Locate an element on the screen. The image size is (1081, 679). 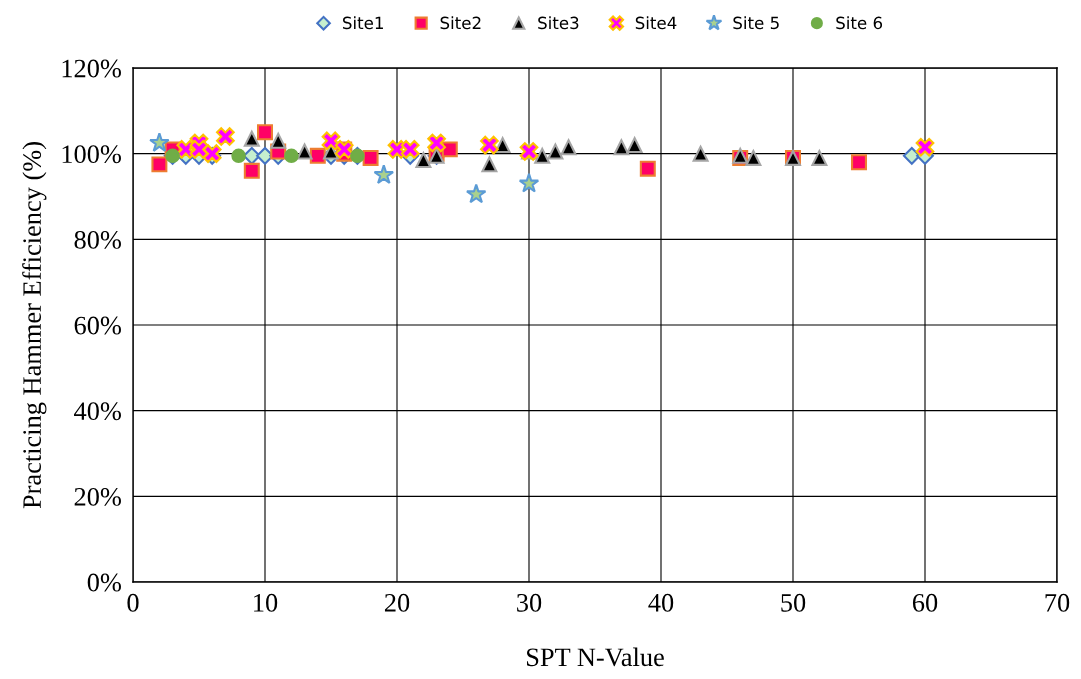
y-tick-label: 0% is located at coordinates (104, 582).